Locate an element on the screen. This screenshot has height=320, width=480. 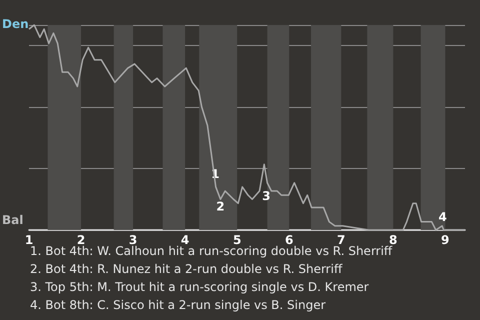
text: 1. Bot 4th: W. Calhoun hit a run-scoring double vs R. Sherriff is located at coordinates (211, 251).